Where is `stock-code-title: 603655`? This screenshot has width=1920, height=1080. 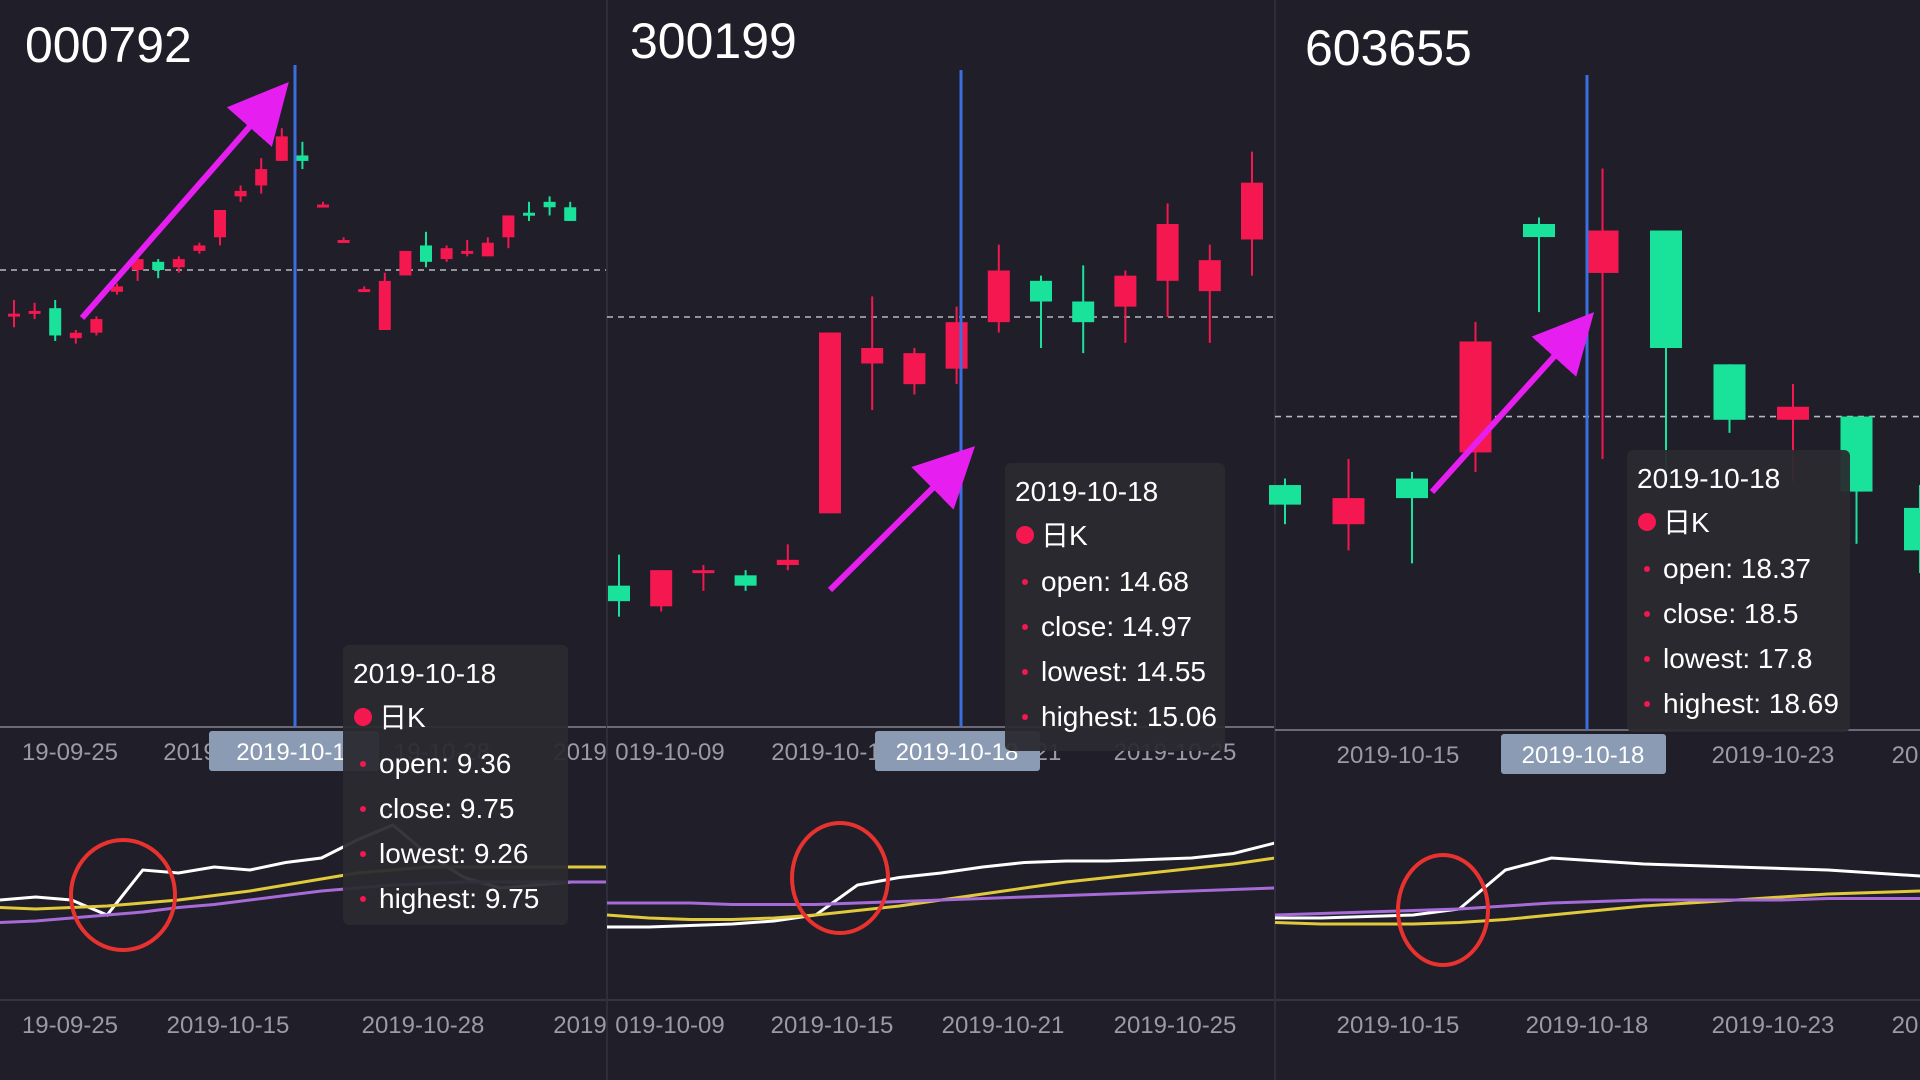
stock-code-title: 603655 is located at coordinates (1388, 48).